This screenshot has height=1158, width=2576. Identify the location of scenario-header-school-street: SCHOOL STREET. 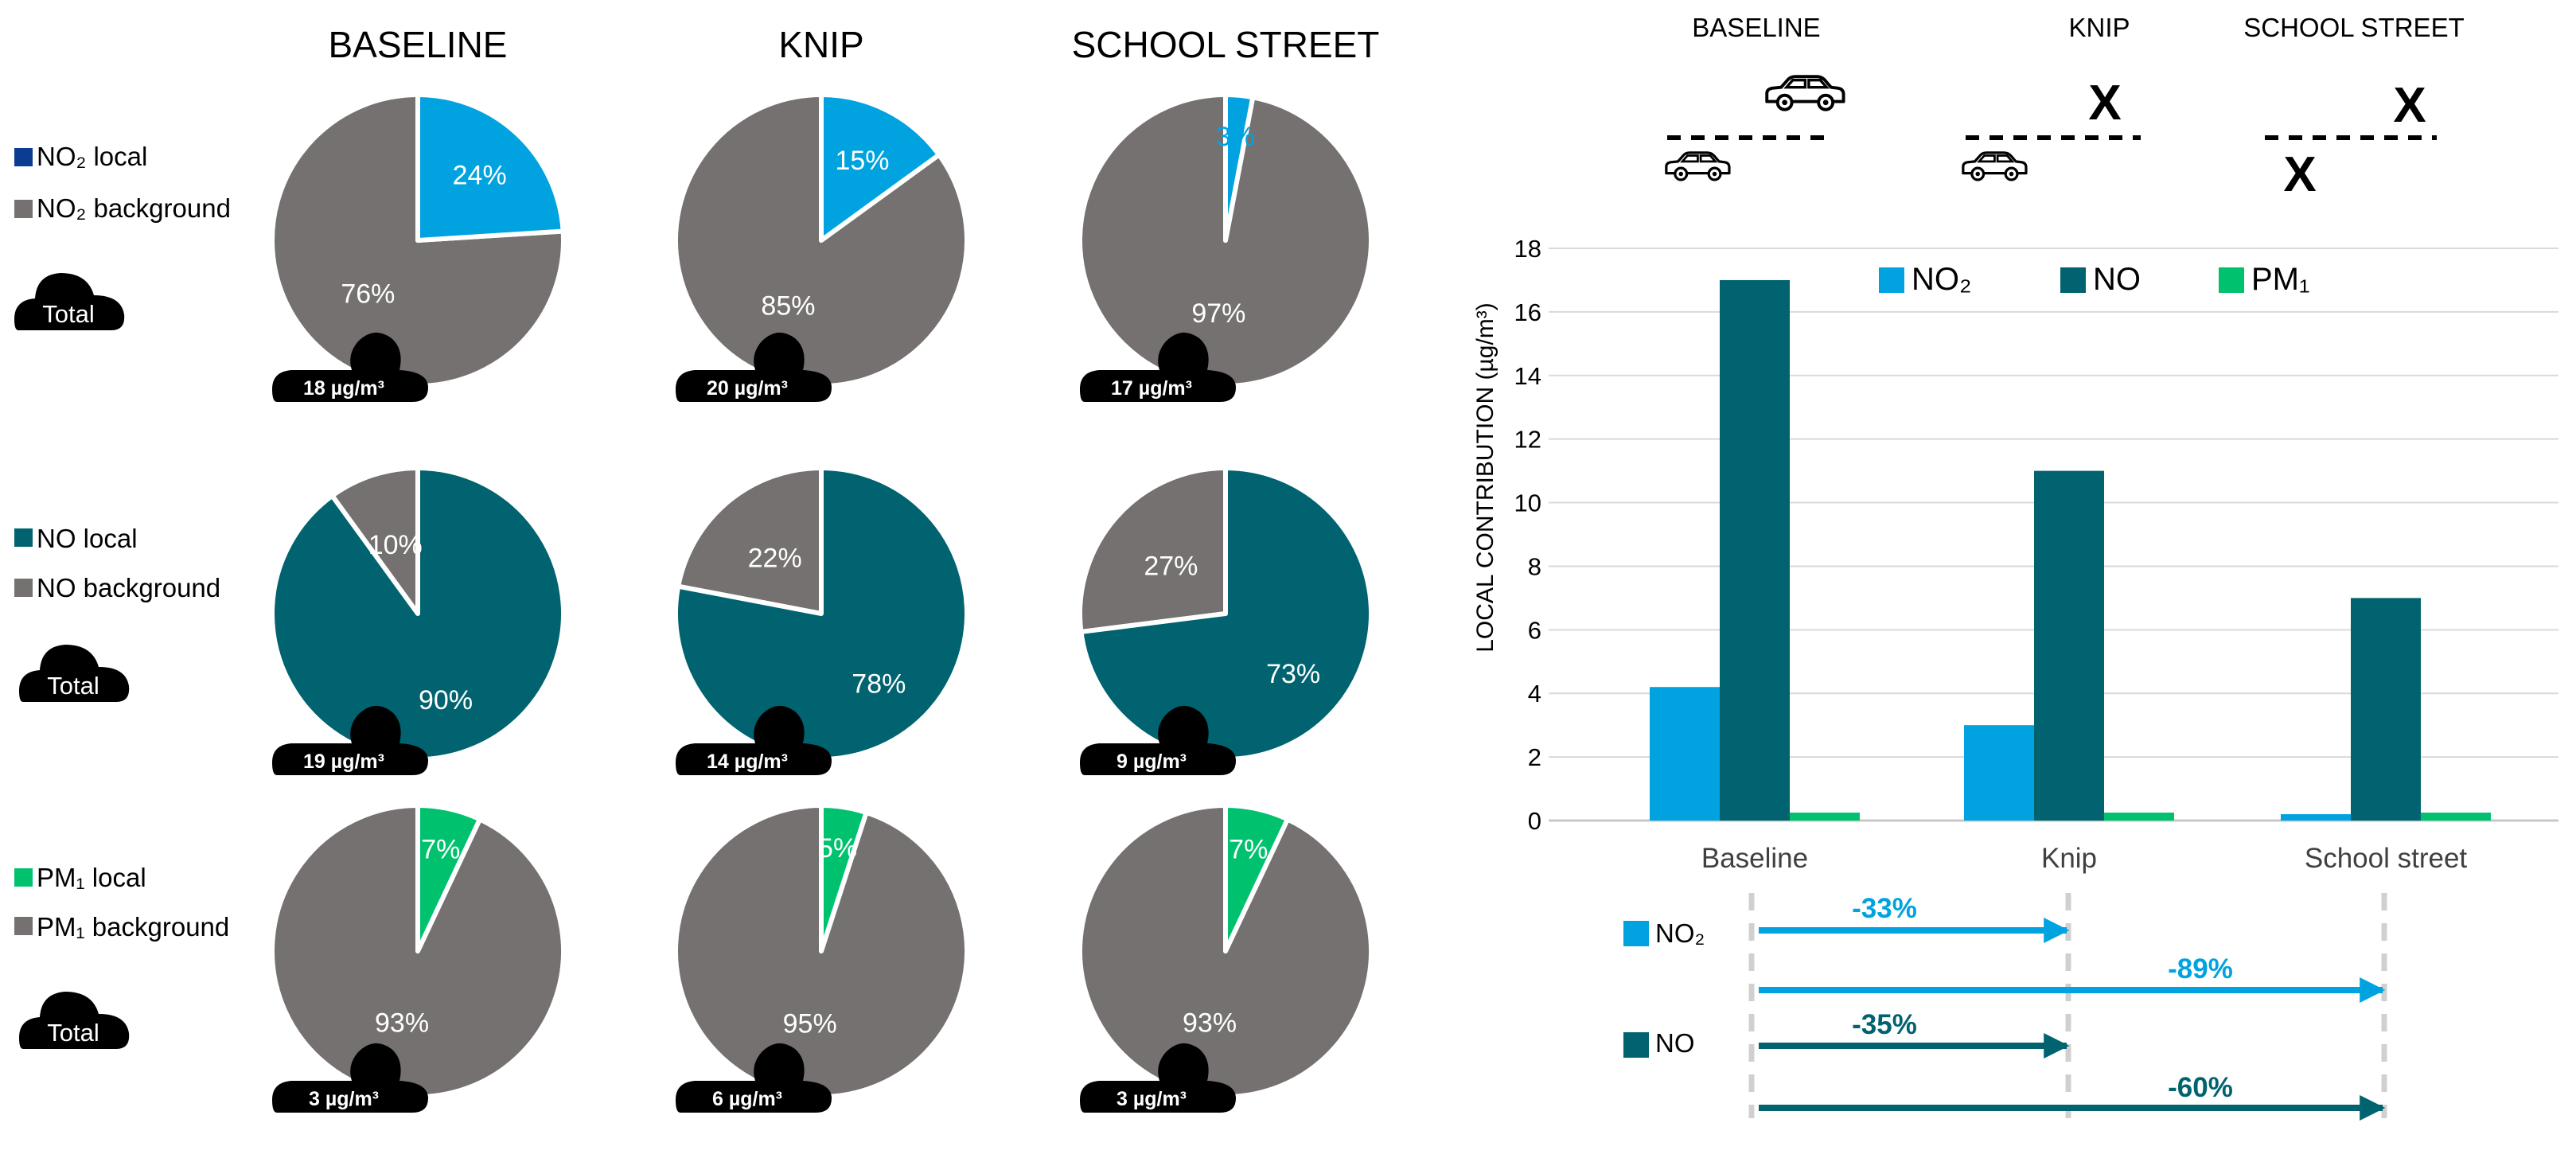
(2354, 27).